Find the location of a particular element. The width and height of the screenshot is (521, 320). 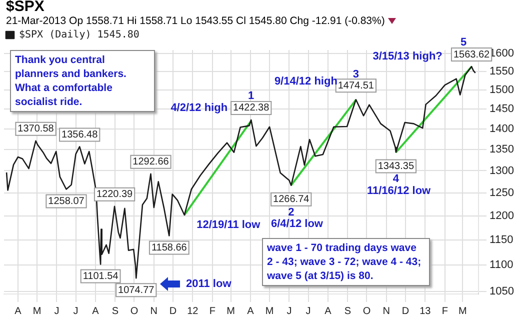

annotation: 11/16/12 low is located at coordinates (399, 191).